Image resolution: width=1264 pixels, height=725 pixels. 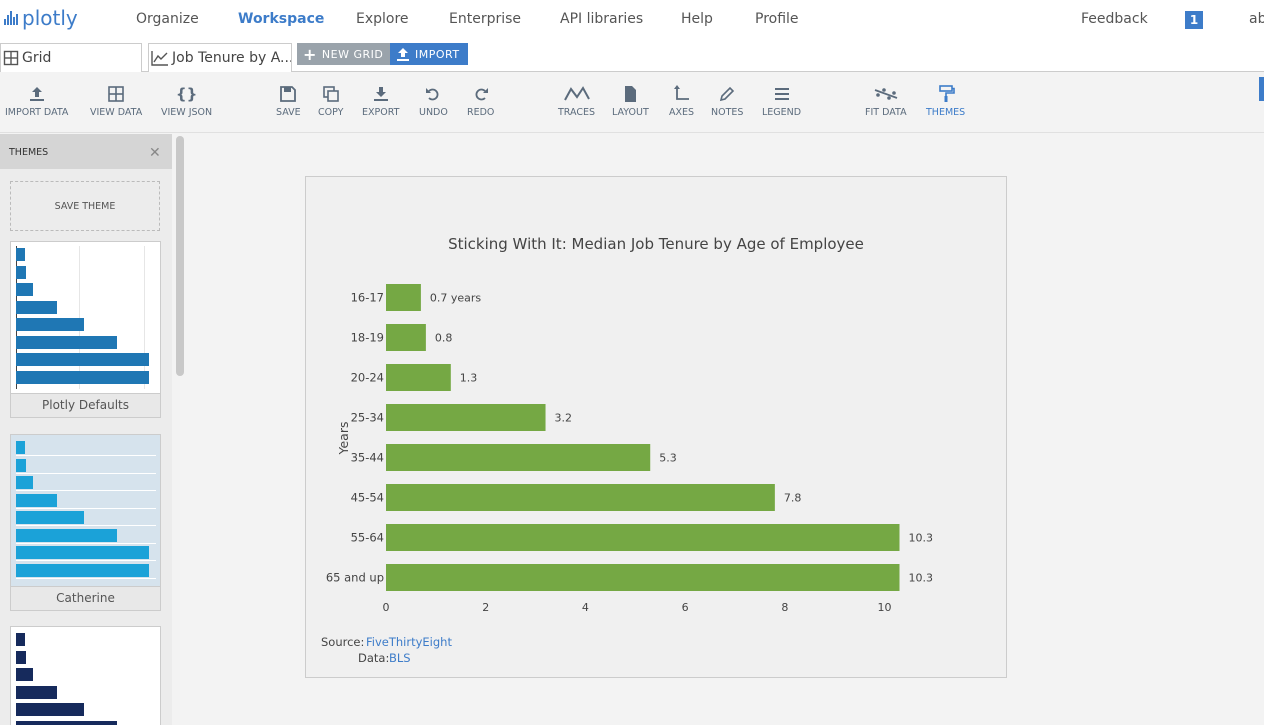 I want to click on y-tick-label: 55-64, so click(x=367, y=538).